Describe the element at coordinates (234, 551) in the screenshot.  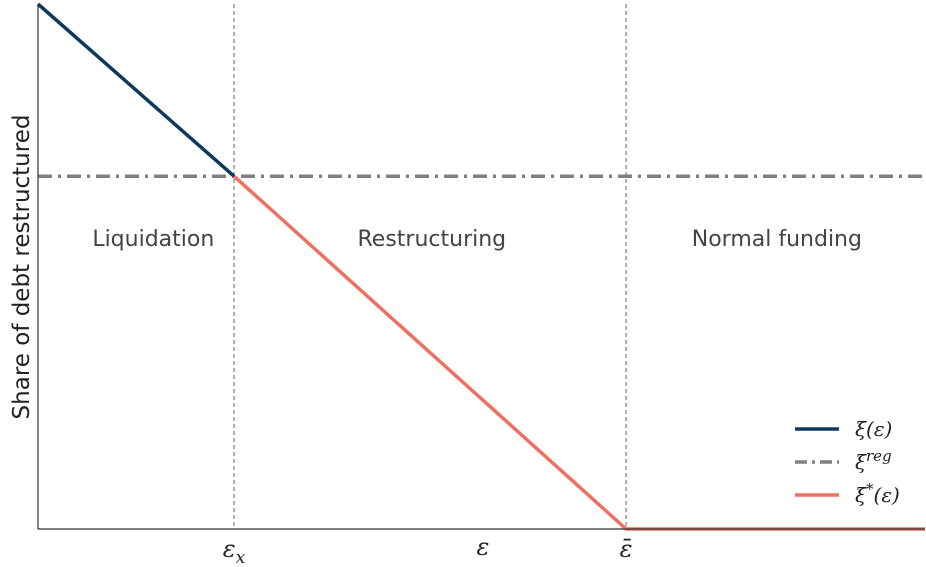
I see `x-tick-label-0: εx` at that location.